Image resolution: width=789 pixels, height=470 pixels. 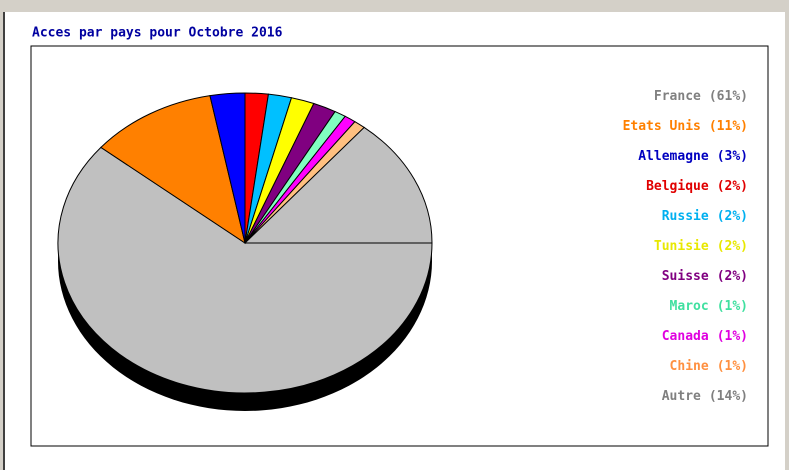 What do you see at coordinates (685, 336) in the screenshot?
I see `legend-name: Canada` at bounding box center [685, 336].